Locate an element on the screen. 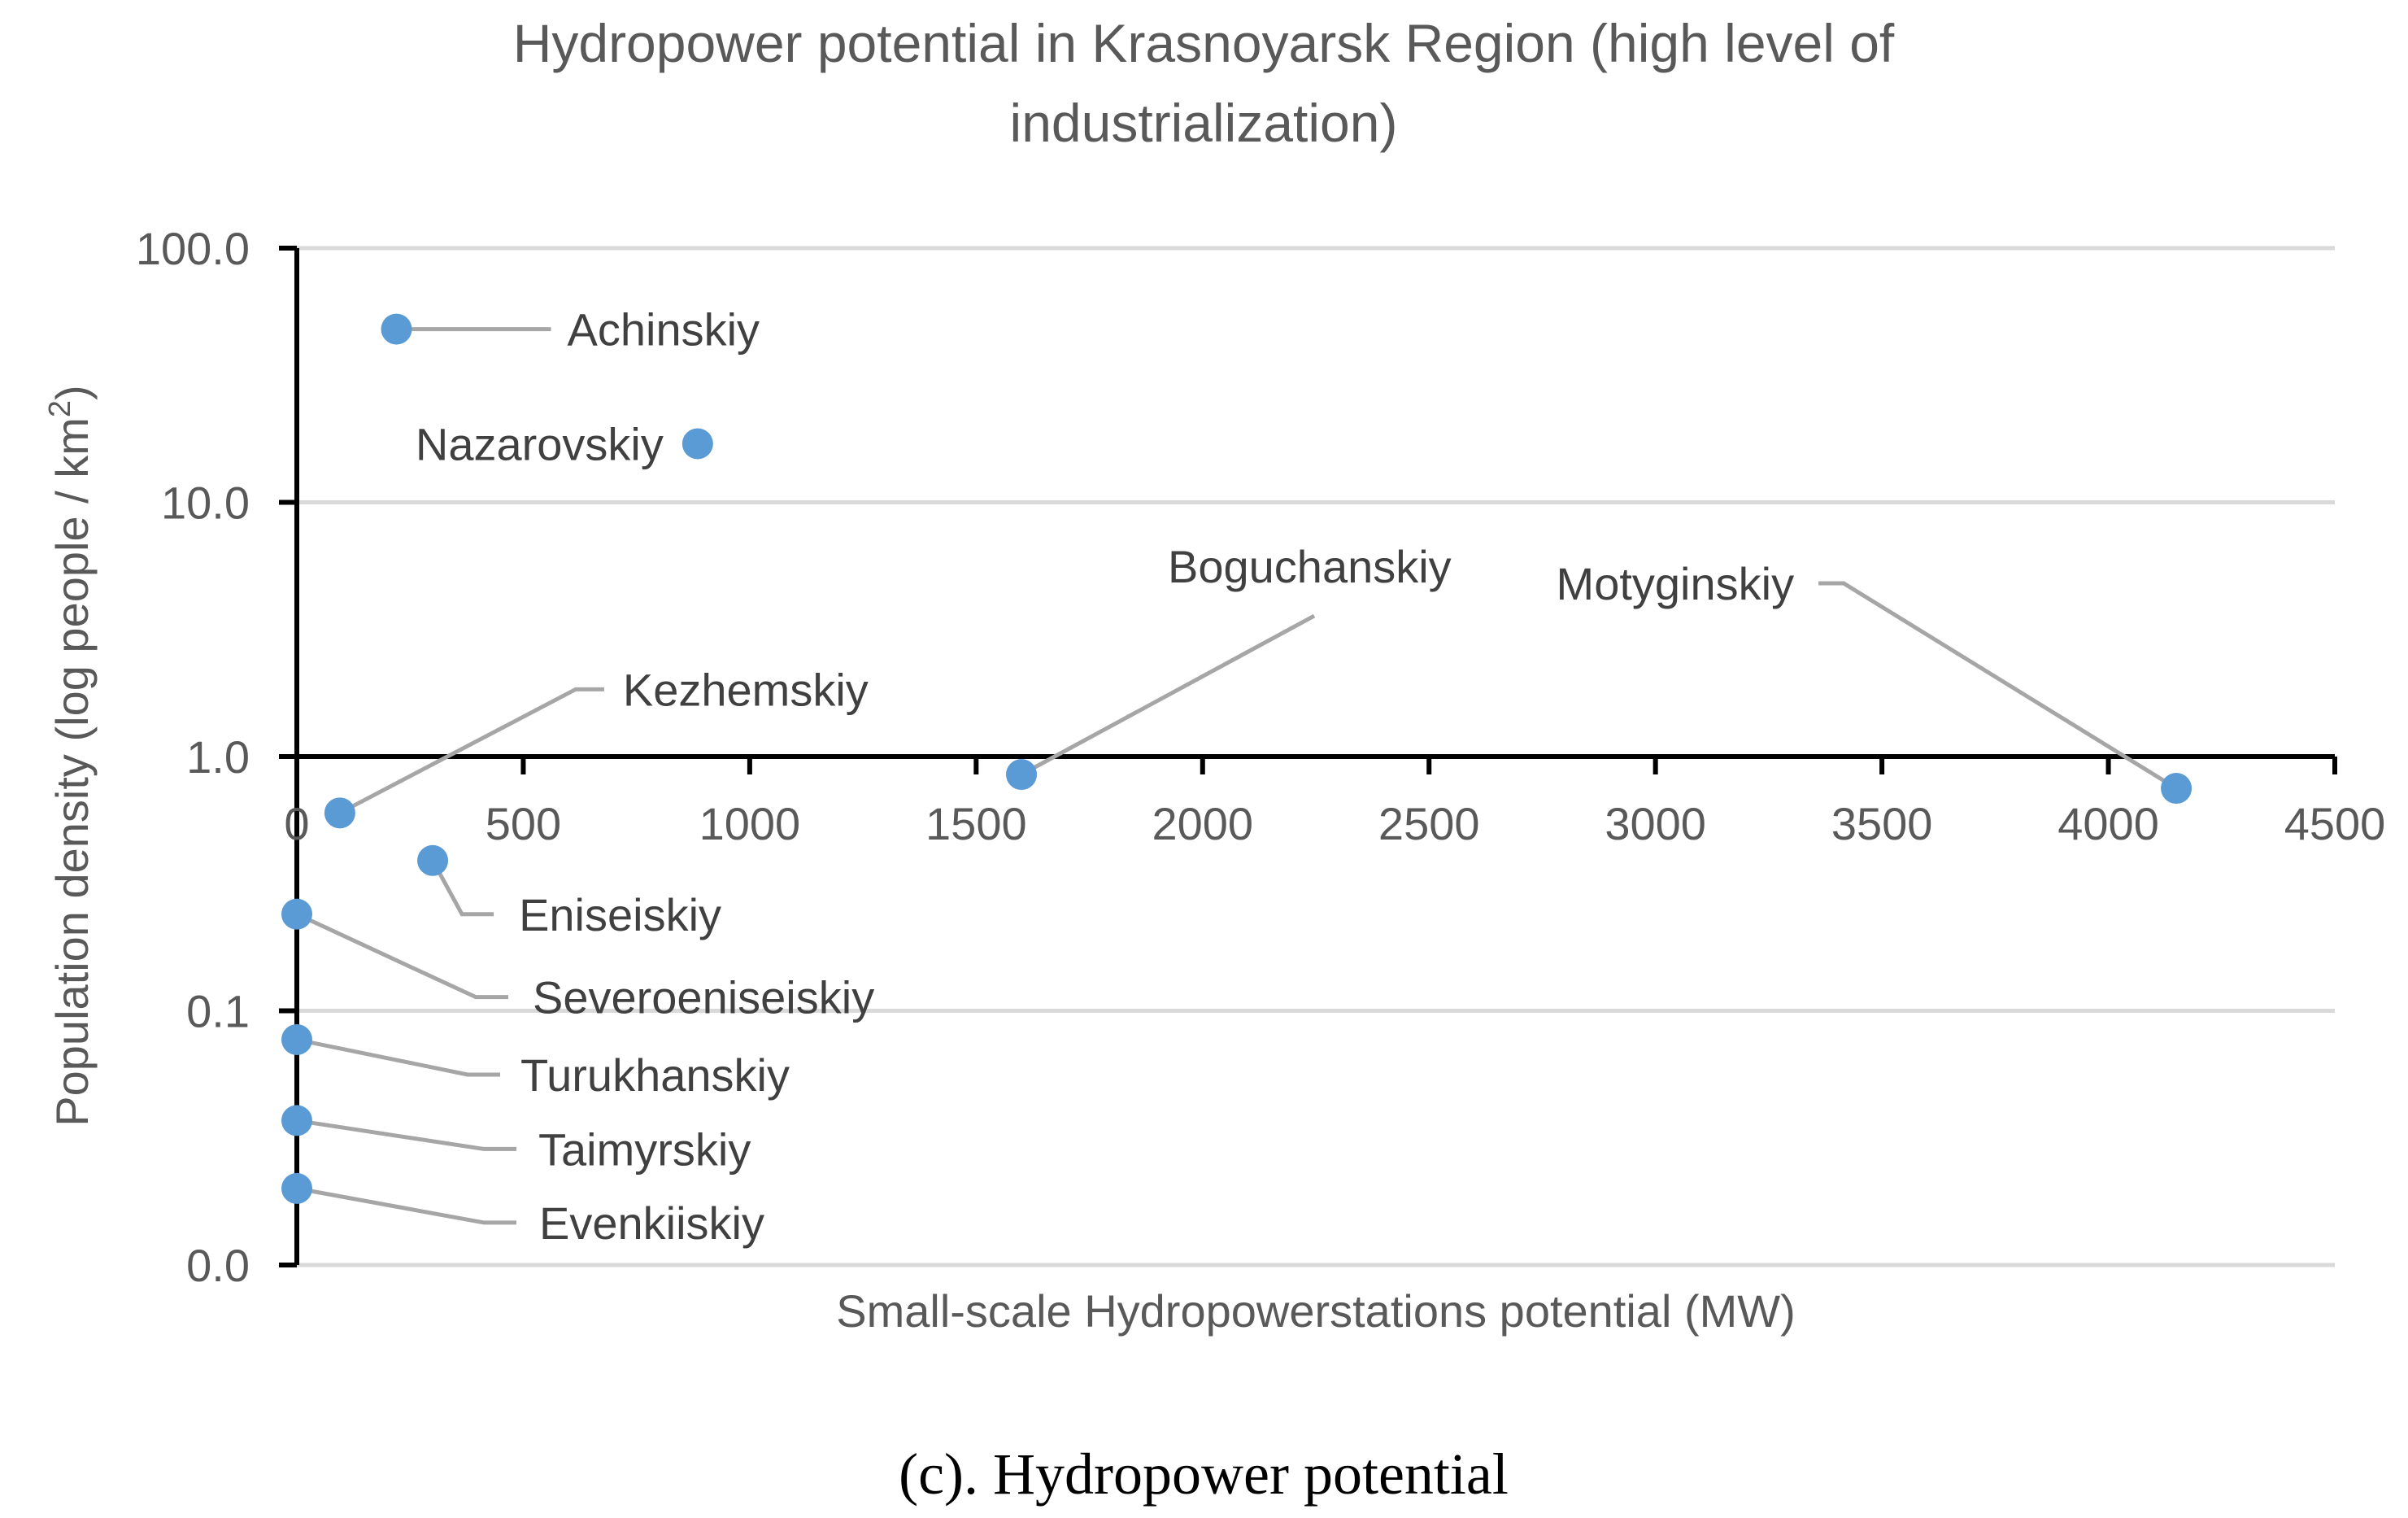 The height and width of the screenshot is (1518, 2408). x-tick-label: 3000 is located at coordinates (1655, 823).